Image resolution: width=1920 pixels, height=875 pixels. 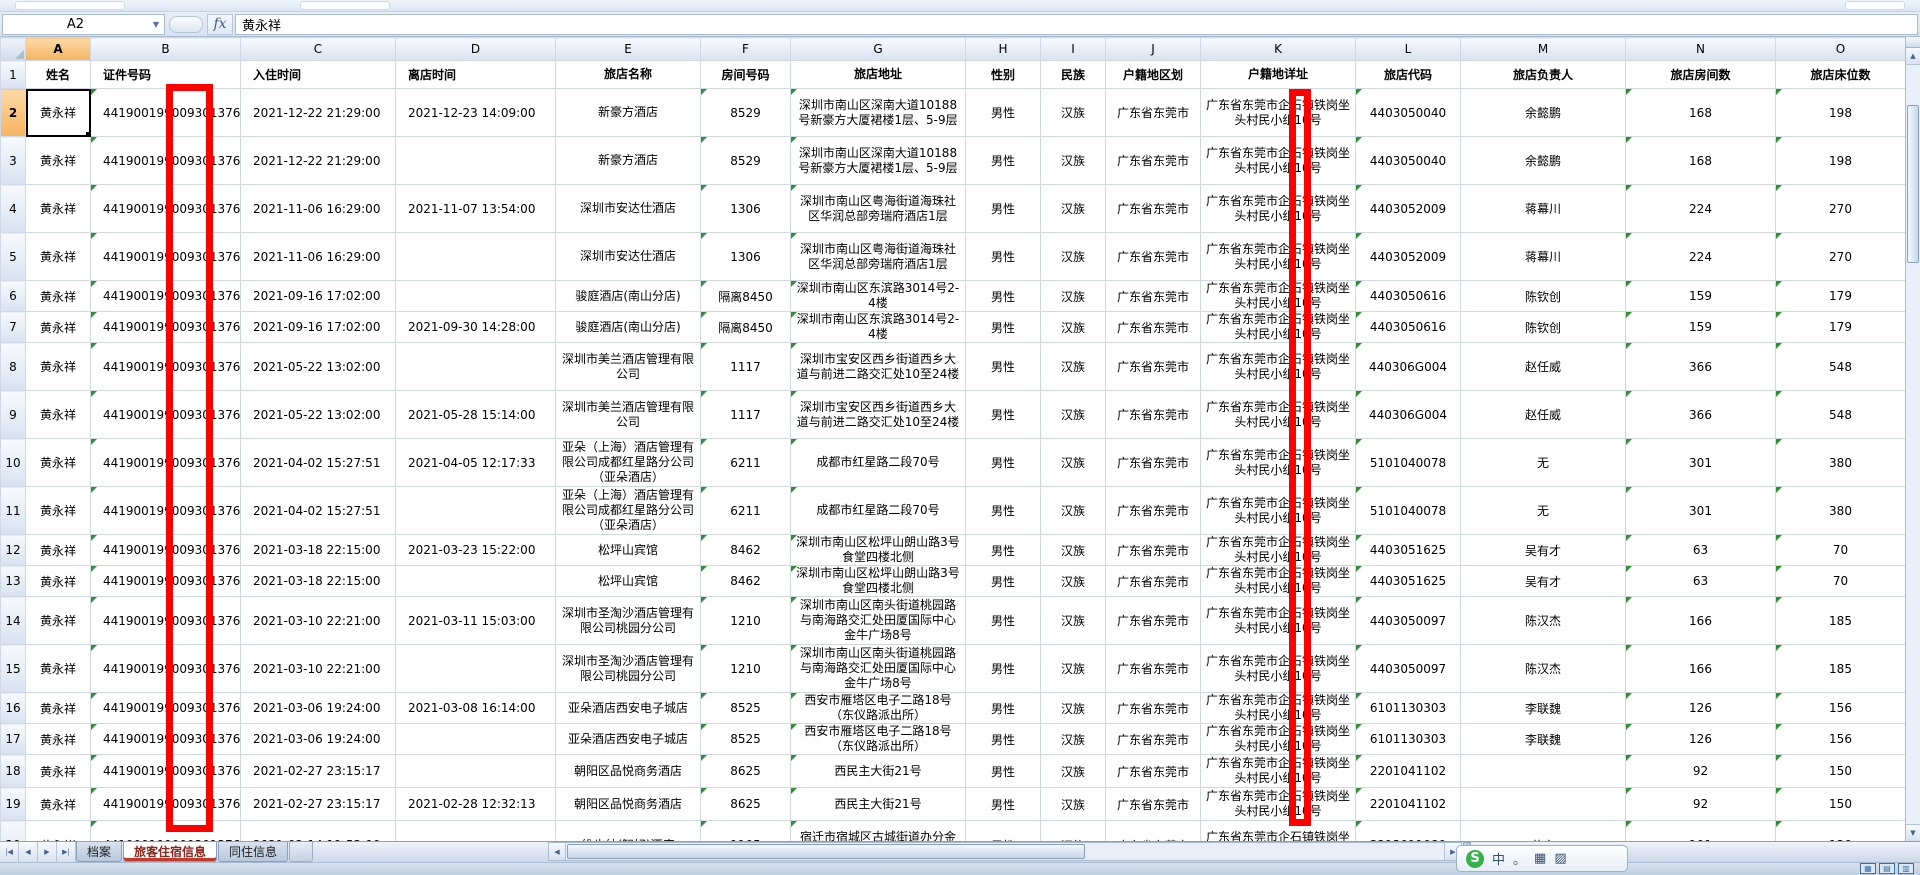 What do you see at coordinates (1003, 462) in the screenshot?
I see `cell-H10: 男性` at bounding box center [1003, 462].